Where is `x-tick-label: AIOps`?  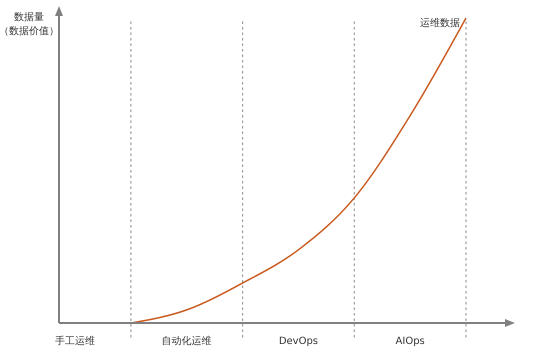
x-tick-label: AIOps is located at coordinates (410, 341).